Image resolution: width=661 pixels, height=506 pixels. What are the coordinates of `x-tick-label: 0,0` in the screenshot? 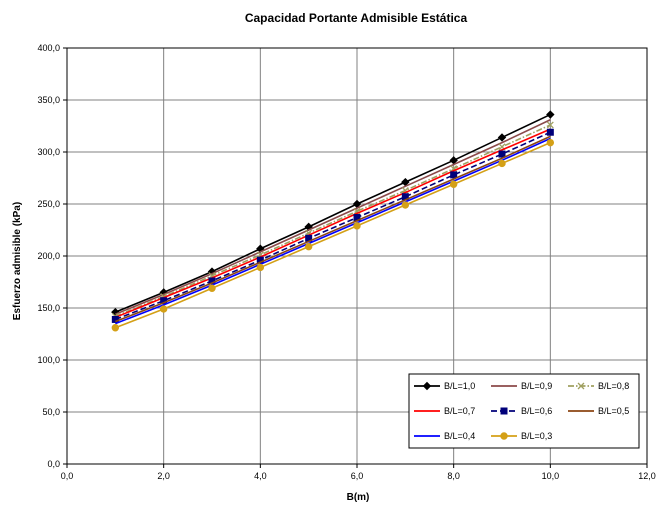 It's located at (67, 476).